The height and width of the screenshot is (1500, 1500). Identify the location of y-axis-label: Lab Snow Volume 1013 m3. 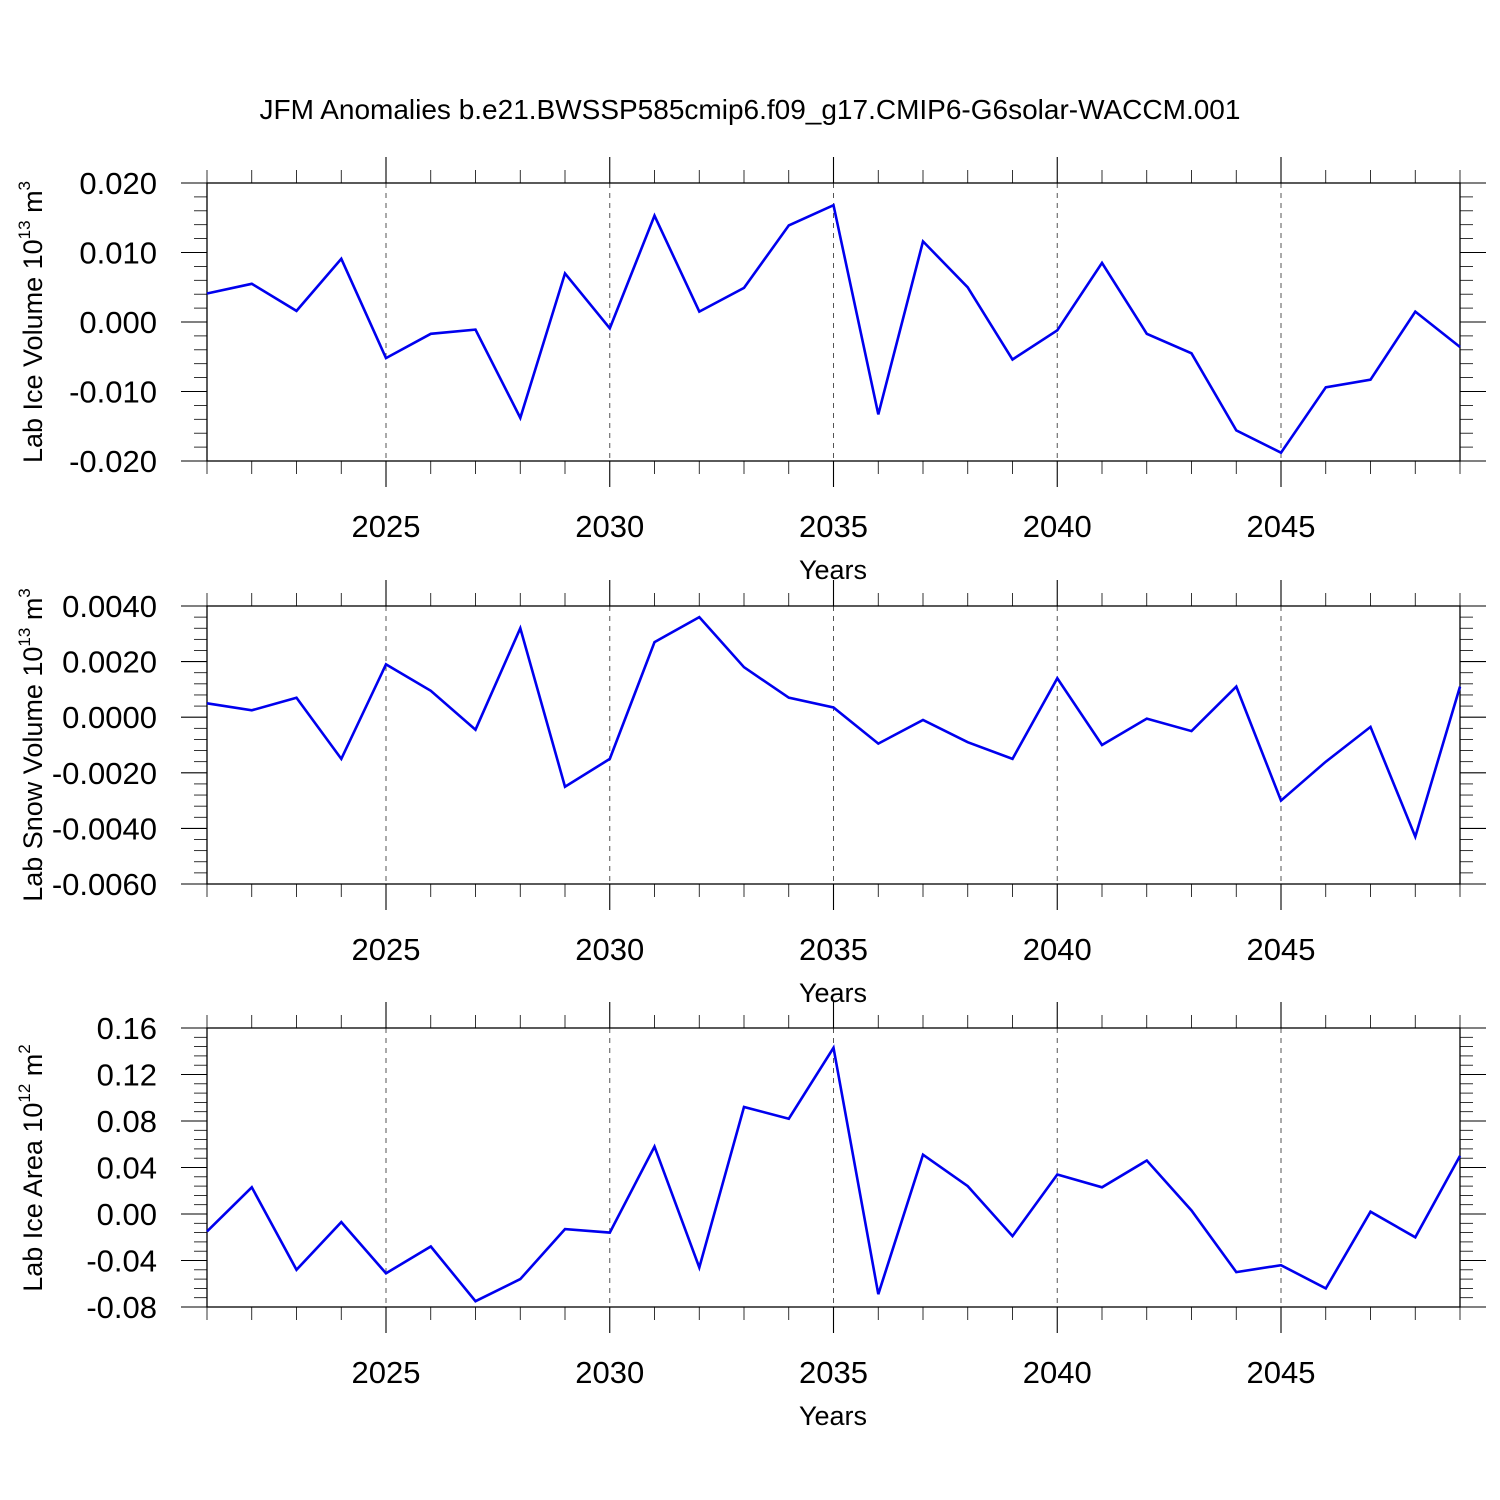
(31, 745).